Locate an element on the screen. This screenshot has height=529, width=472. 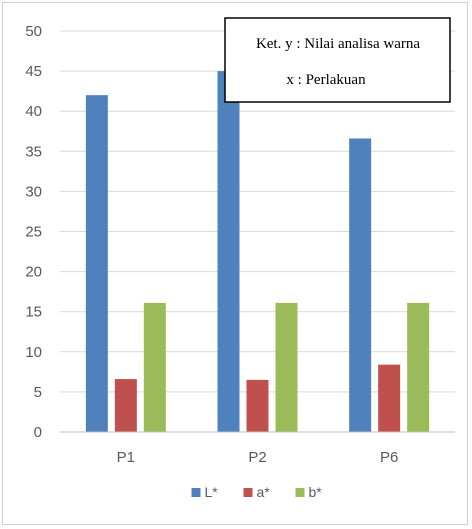
legend: L* a* b* is located at coordinates (257, 492).